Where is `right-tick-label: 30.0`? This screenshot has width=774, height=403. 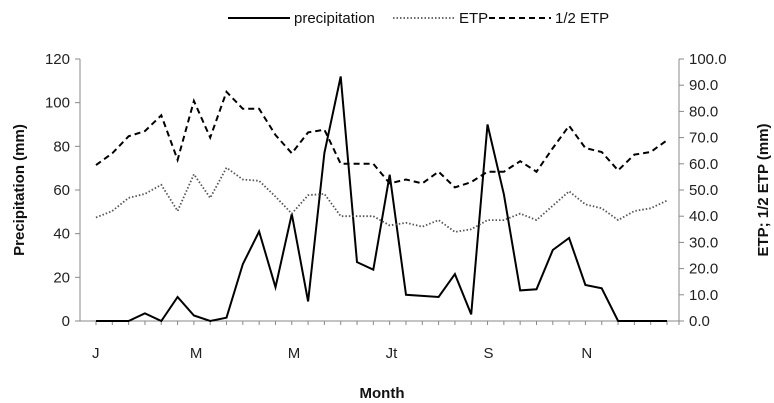
right-tick-label: 30.0 is located at coordinates (703, 242).